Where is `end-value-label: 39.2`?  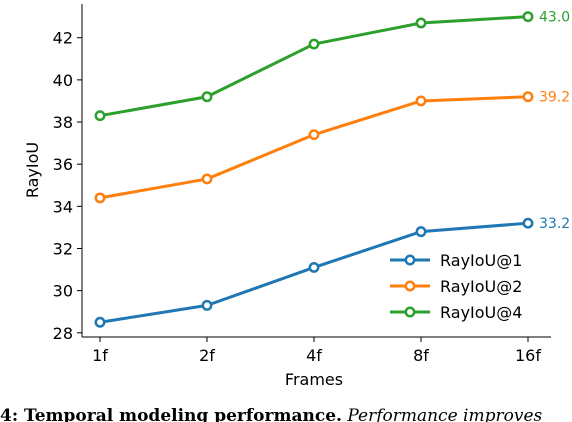
end-value-label: 39.2 is located at coordinates (554, 98).